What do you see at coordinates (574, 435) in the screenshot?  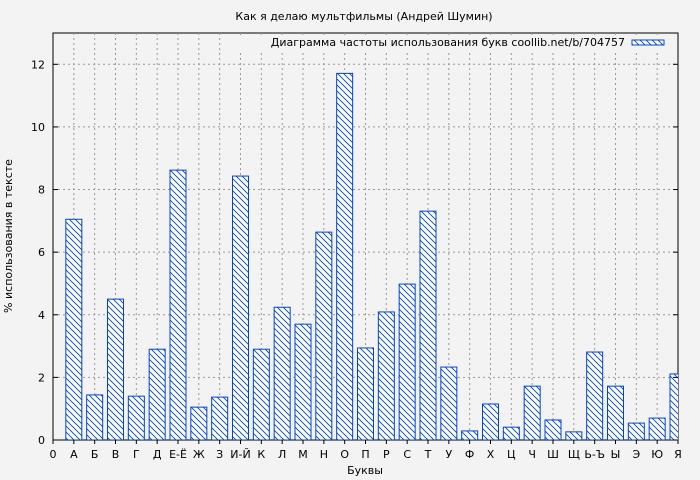 I see `bar-Щ` at bounding box center [574, 435].